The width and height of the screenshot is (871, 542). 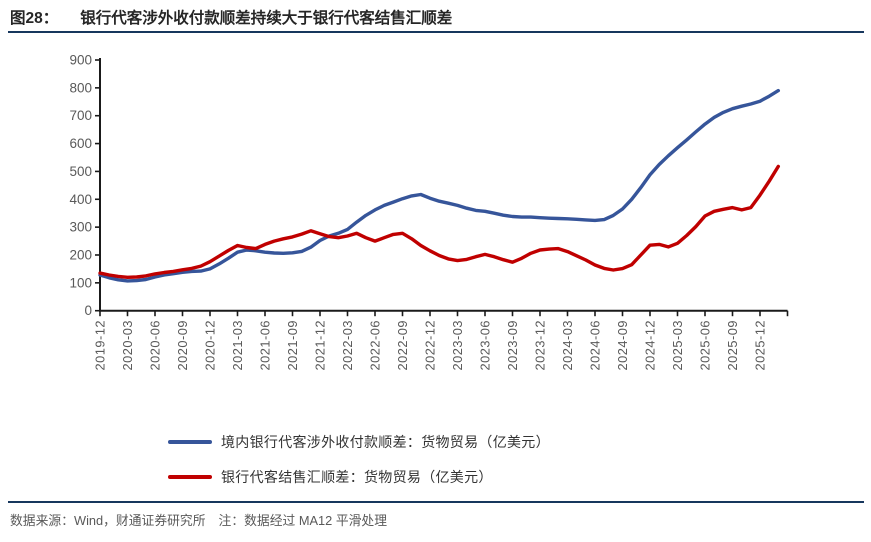 I want to click on x-tick-label: 2023-12, so click(x=540, y=345).